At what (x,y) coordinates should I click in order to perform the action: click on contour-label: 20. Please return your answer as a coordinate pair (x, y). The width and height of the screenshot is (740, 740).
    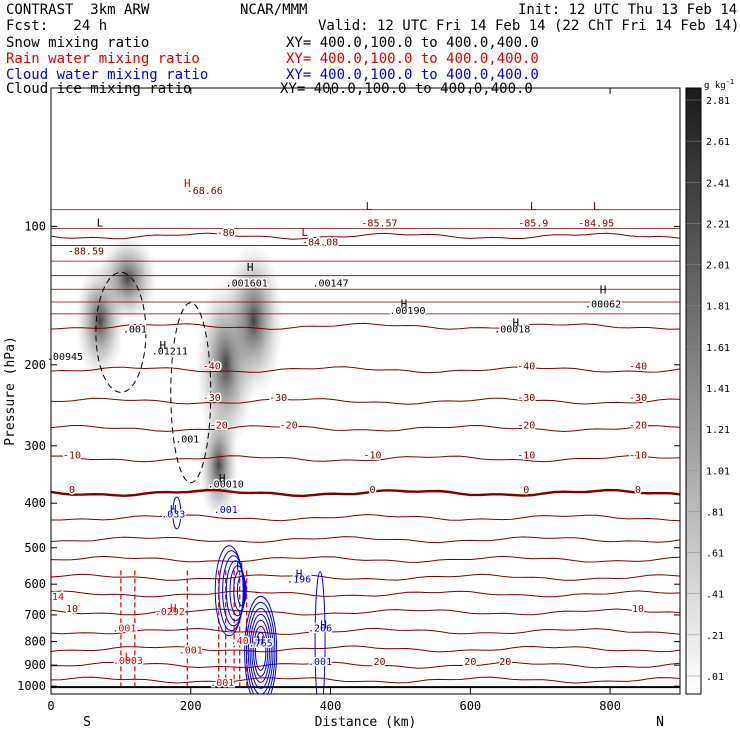
    Looking at the image, I should click on (470, 662).